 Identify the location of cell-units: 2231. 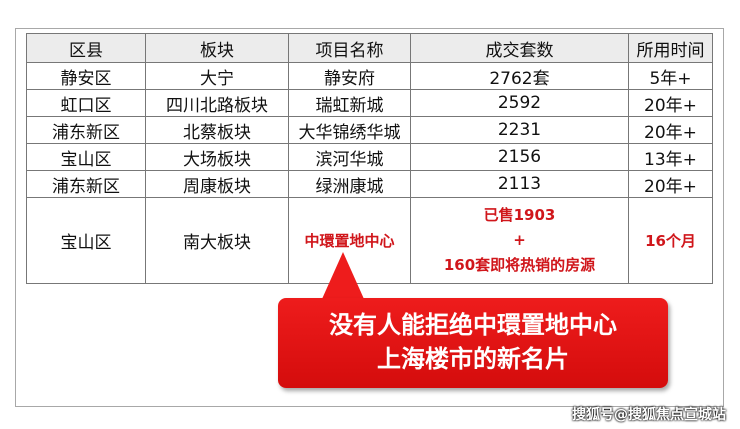
(519, 130).